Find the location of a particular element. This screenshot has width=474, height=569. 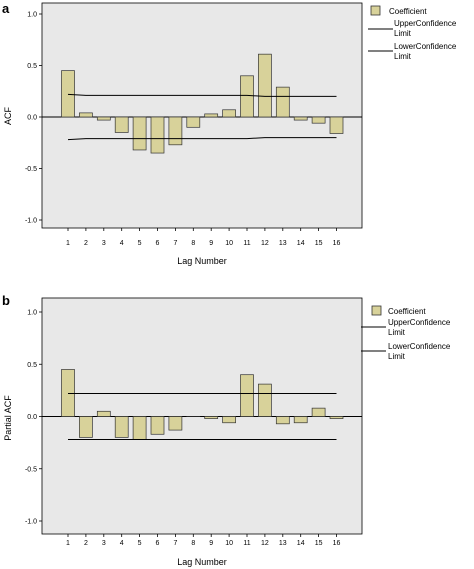

x-tick-label: 6 is located at coordinates (158, 543).